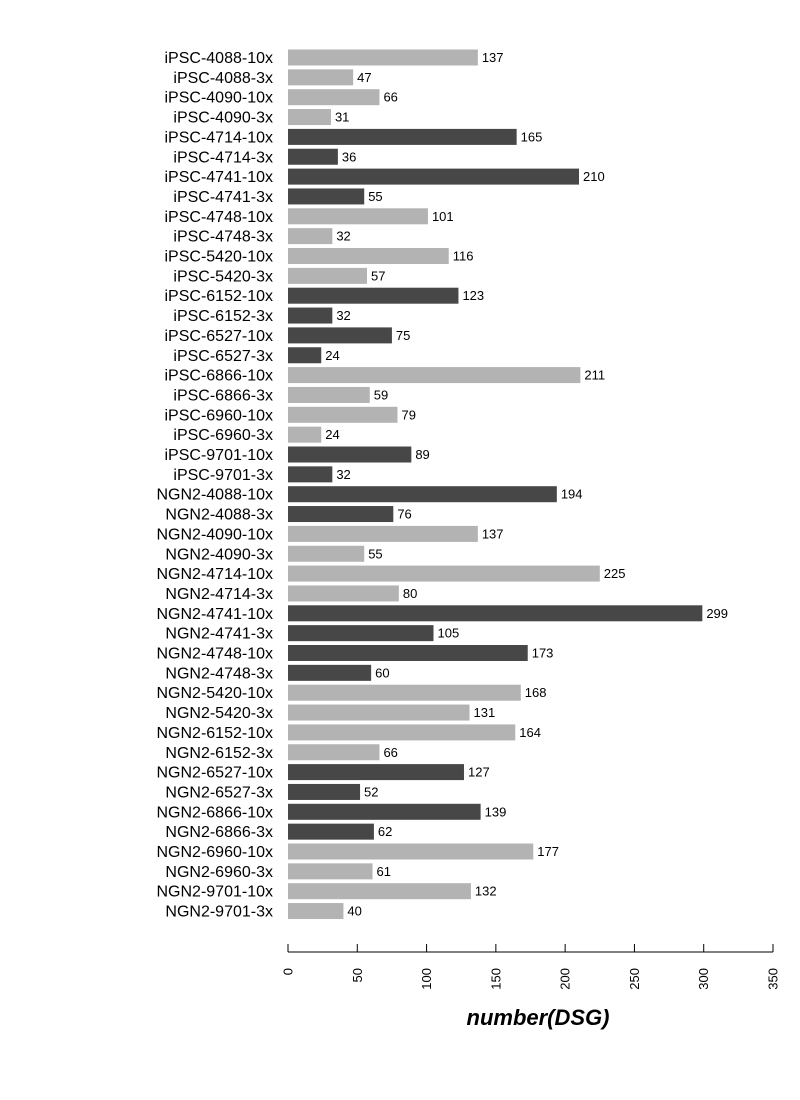  What do you see at coordinates (410, 593) in the screenshot?
I see `data-label: 80` at bounding box center [410, 593].